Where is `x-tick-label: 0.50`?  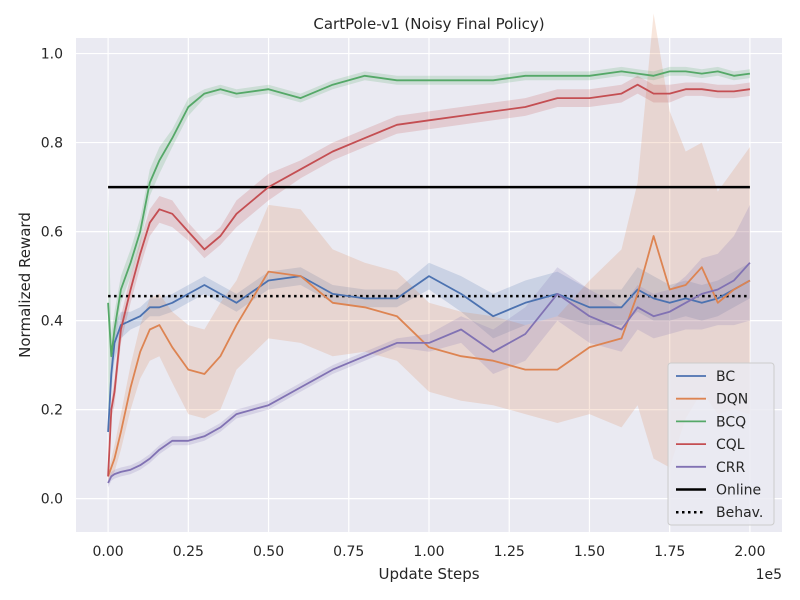 x-tick-label: 0.50 is located at coordinates (268, 552).